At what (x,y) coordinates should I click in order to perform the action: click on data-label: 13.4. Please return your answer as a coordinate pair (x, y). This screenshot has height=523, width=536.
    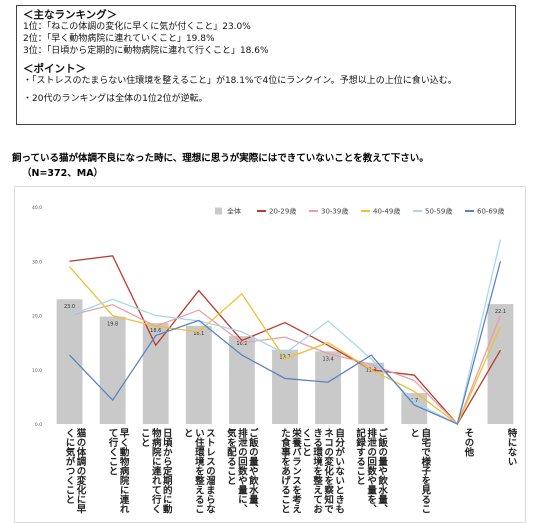
    Looking at the image, I should click on (328, 359).